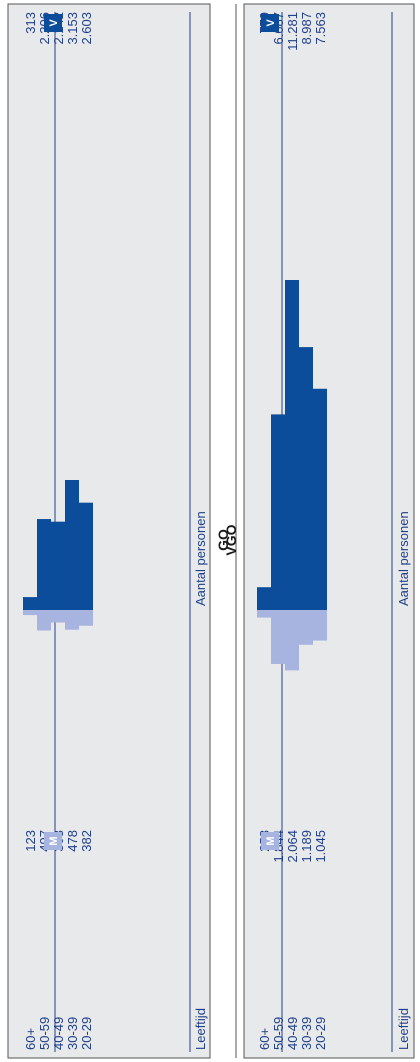  What do you see at coordinates (86, 1033) in the screenshot?
I see `go-category-label: 20-29` at bounding box center [86, 1033].